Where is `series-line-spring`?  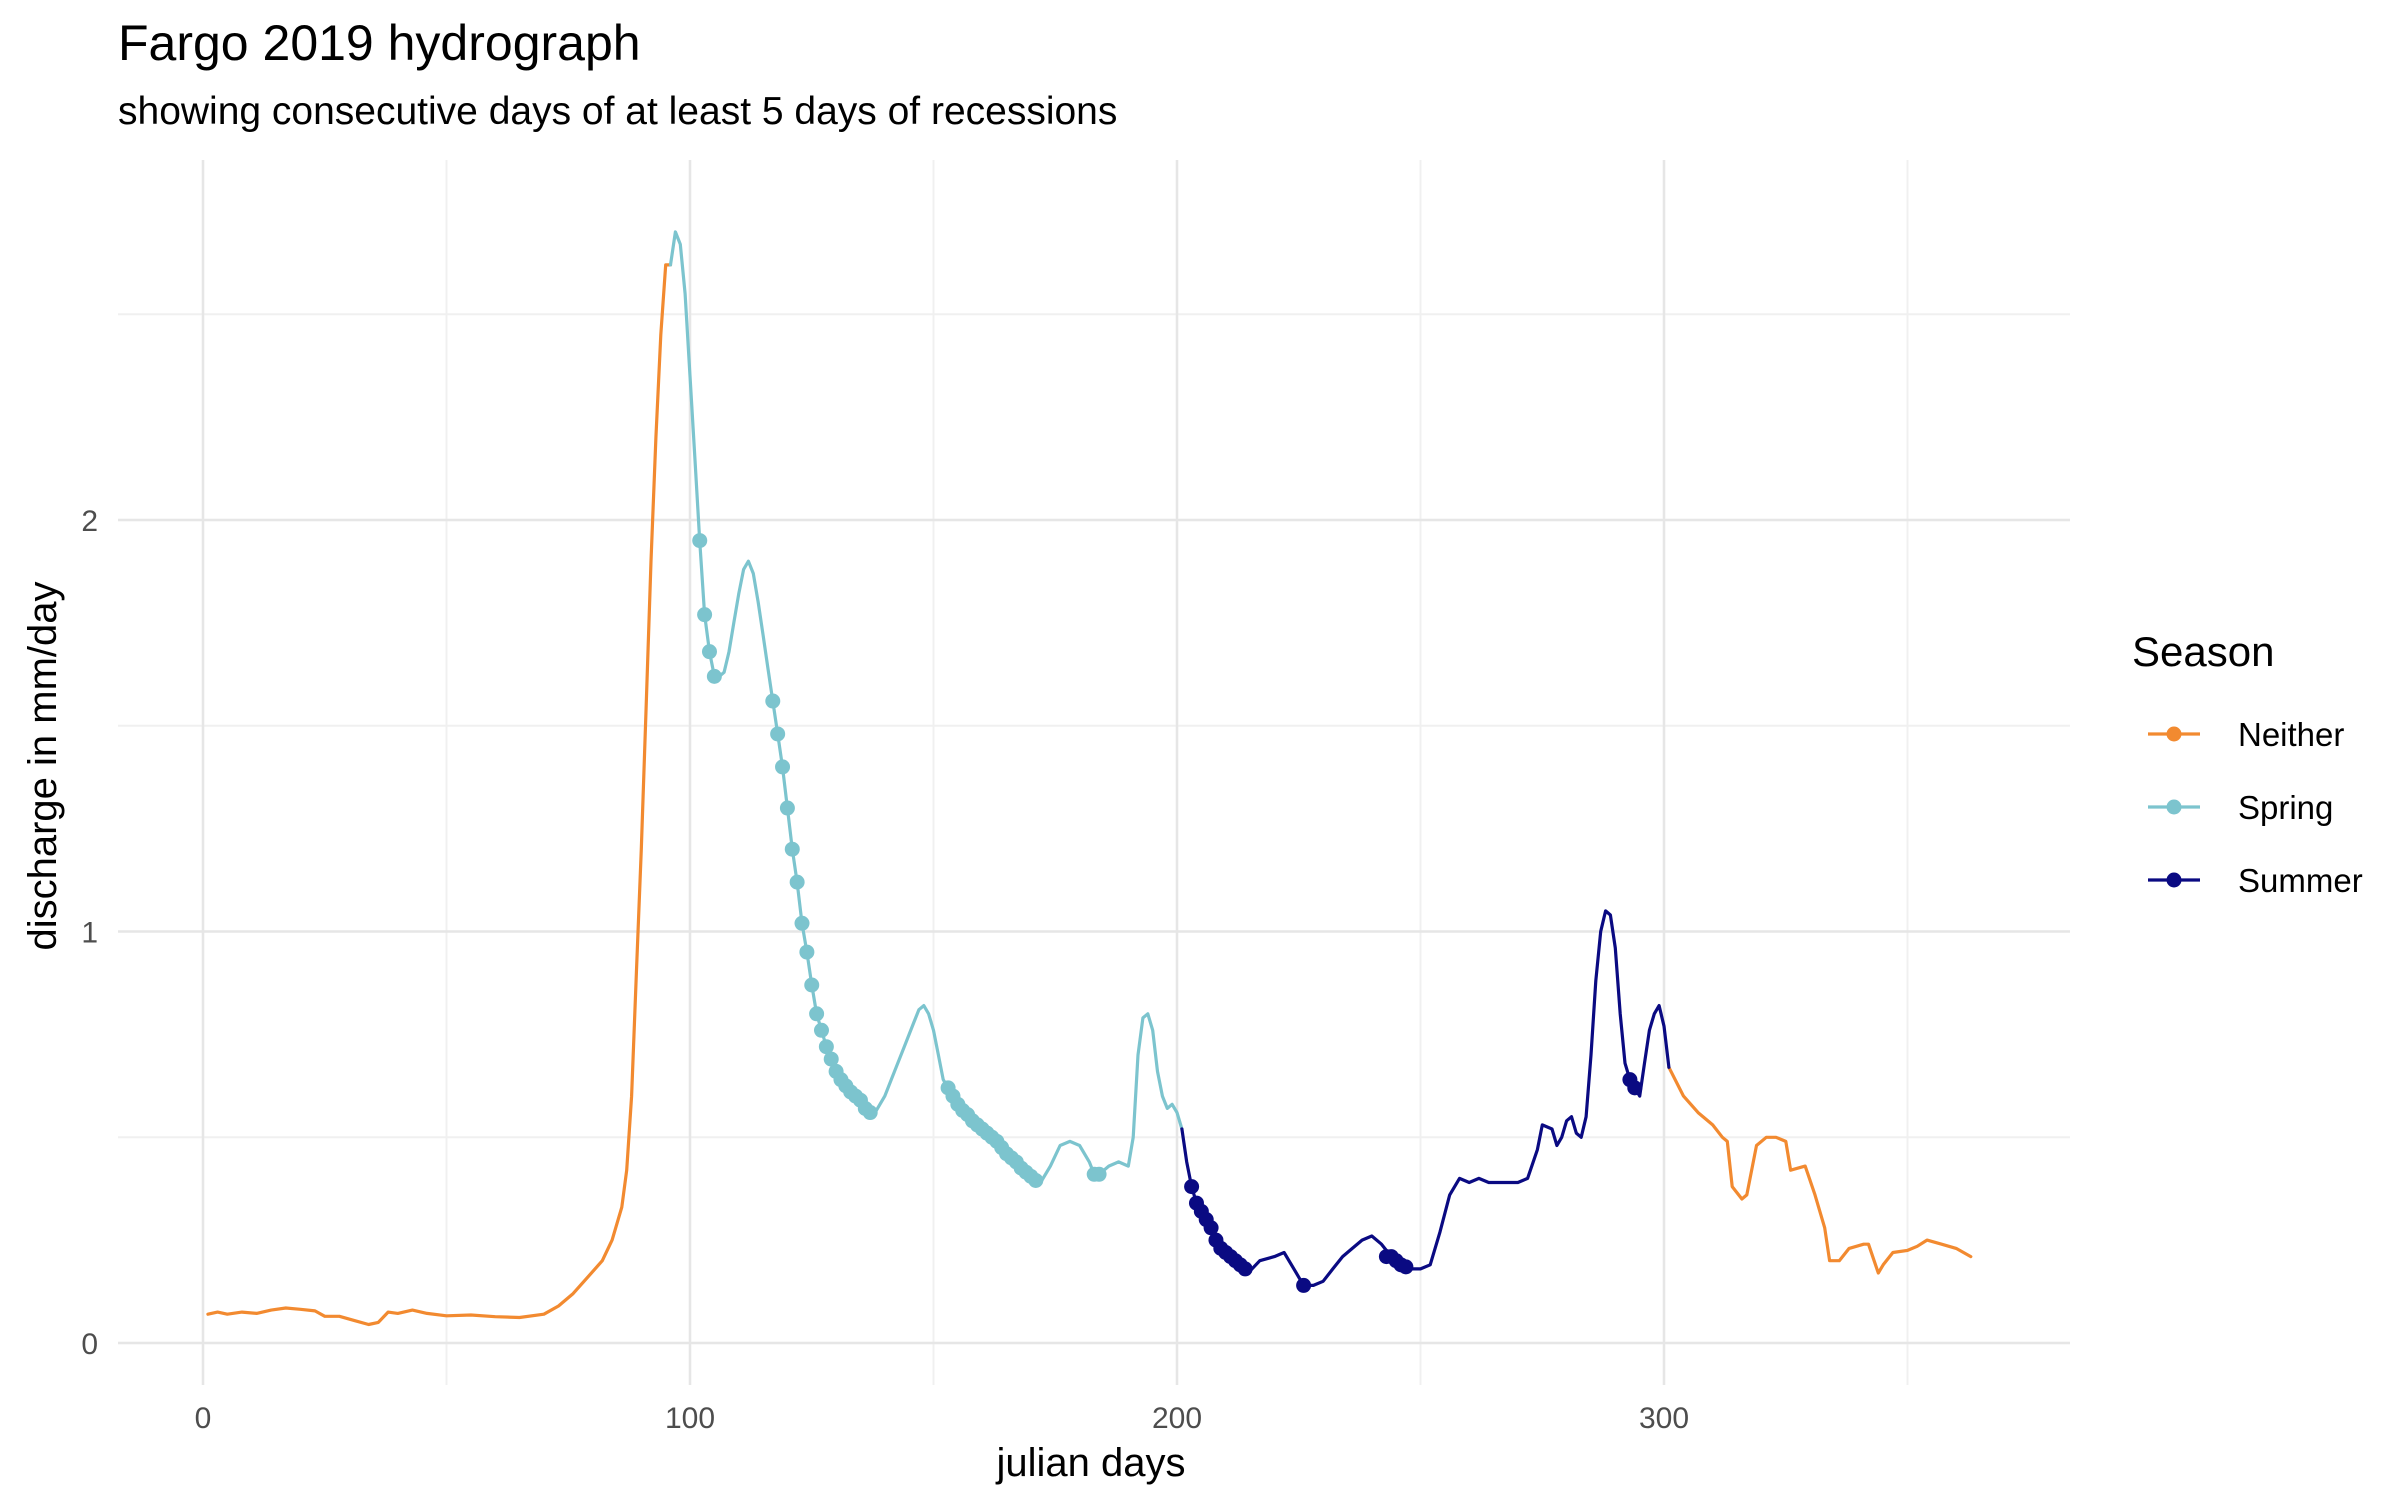 series-line-spring is located at coordinates (926, 707).